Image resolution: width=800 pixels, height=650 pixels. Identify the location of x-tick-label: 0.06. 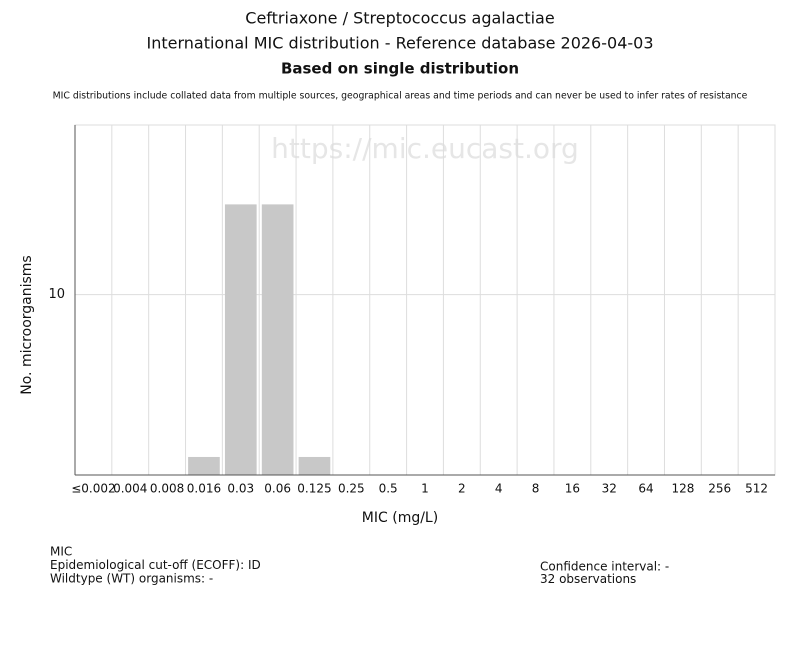
(277, 489).